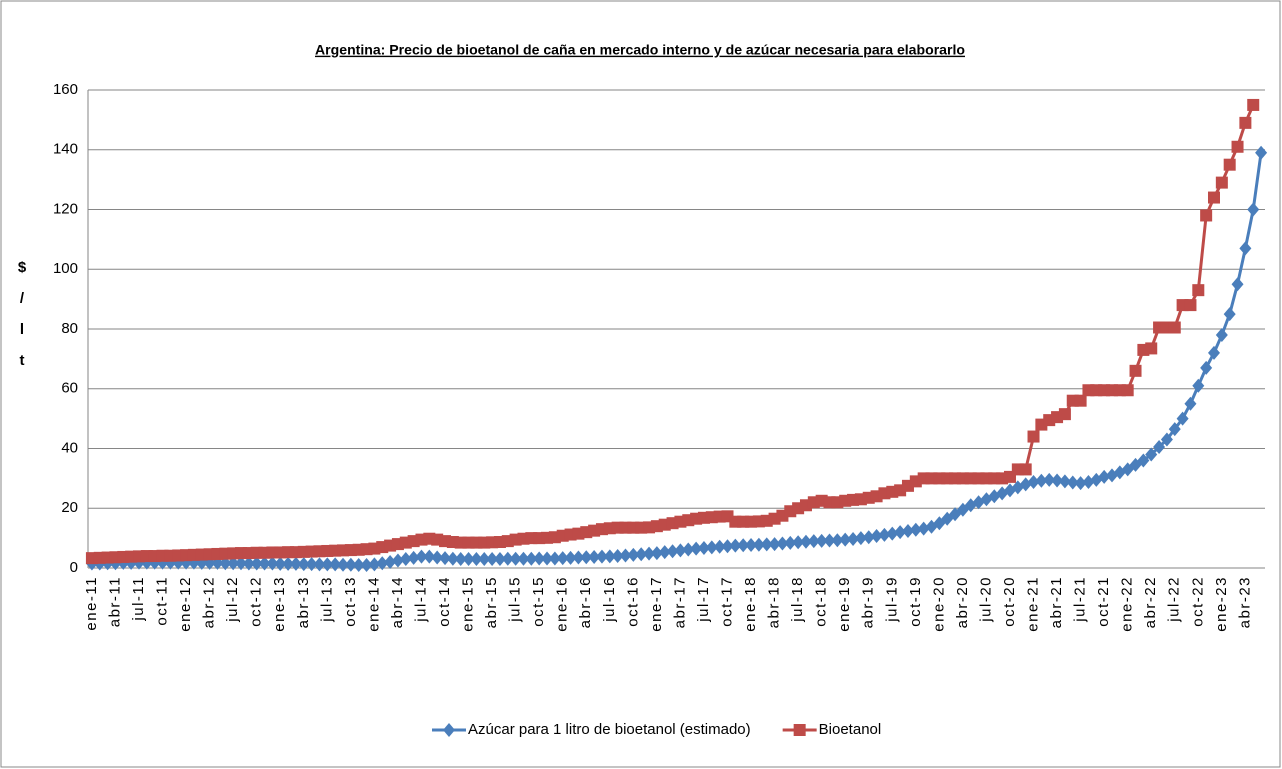  What do you see at coordinates (468, 604) in the screenshot?
I see `x-tick-label: ene-15` at bounding box center [468, 604].